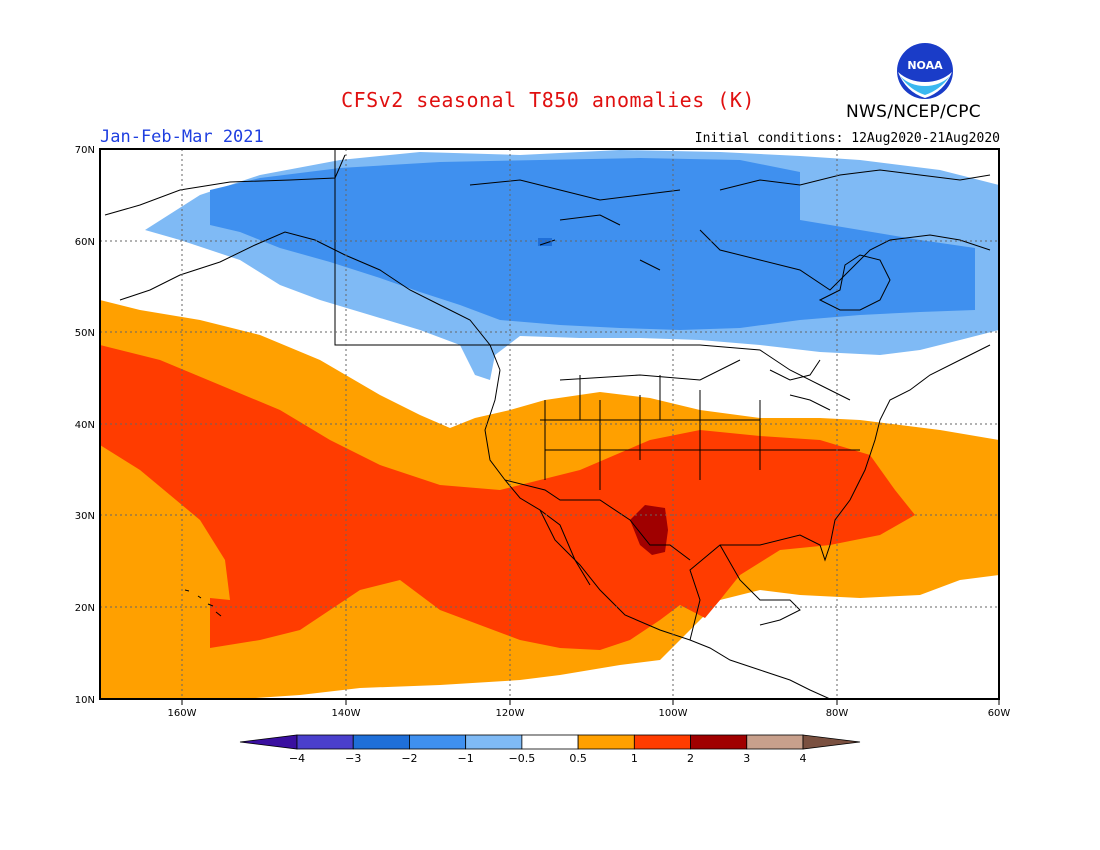 Image resolution: width=1100 pixels, height=850 pixels. What do you see at coordinates (85, 700) in the screenshot?
I see `lat-label: 10N` at bounding box center [85, 700].